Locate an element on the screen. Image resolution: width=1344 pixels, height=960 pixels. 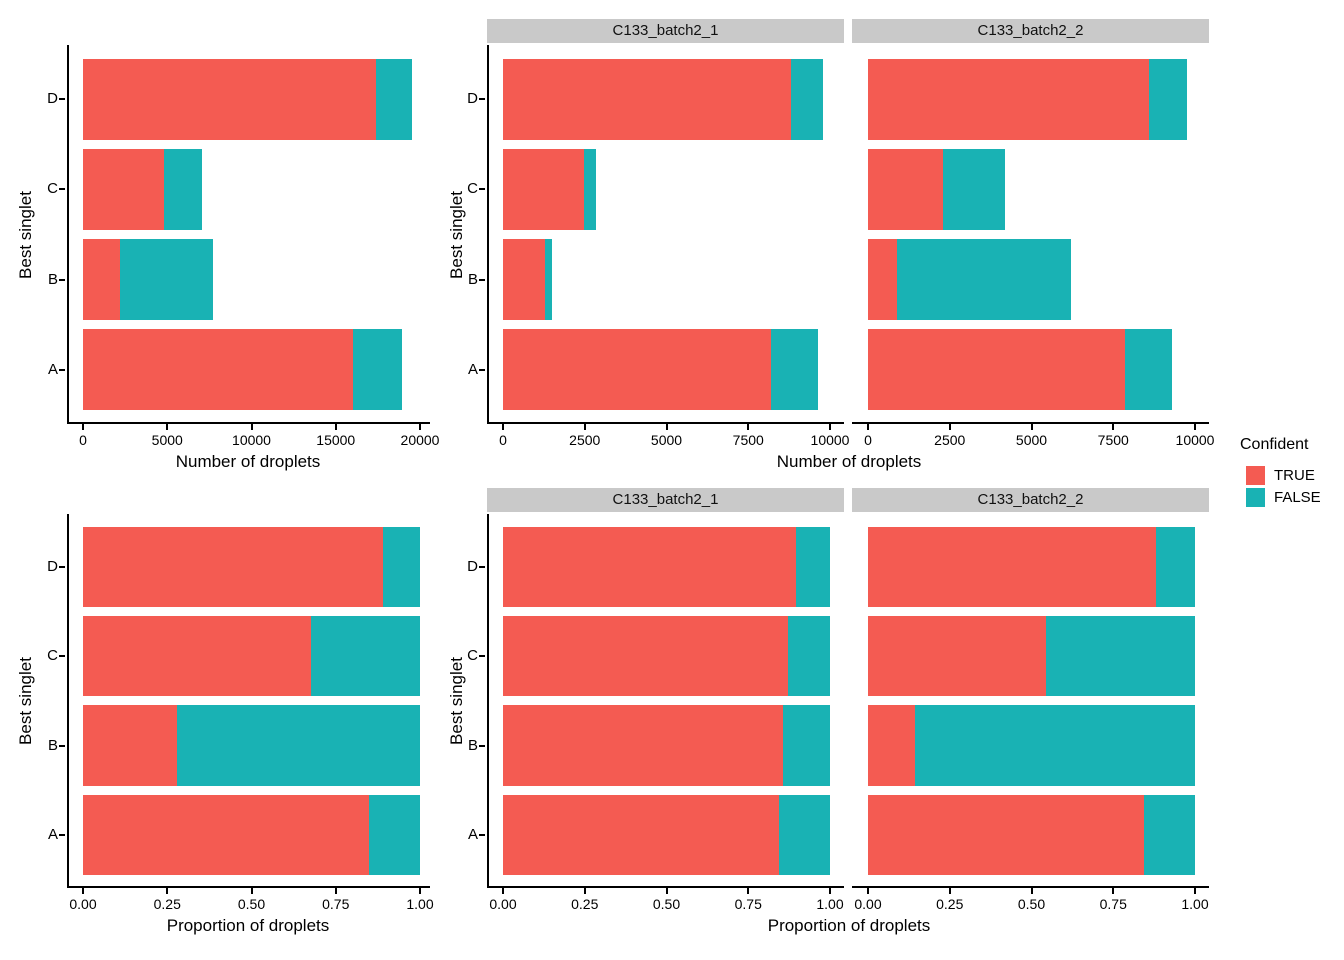
y-category-label: D is located at coordinates (52, 99).